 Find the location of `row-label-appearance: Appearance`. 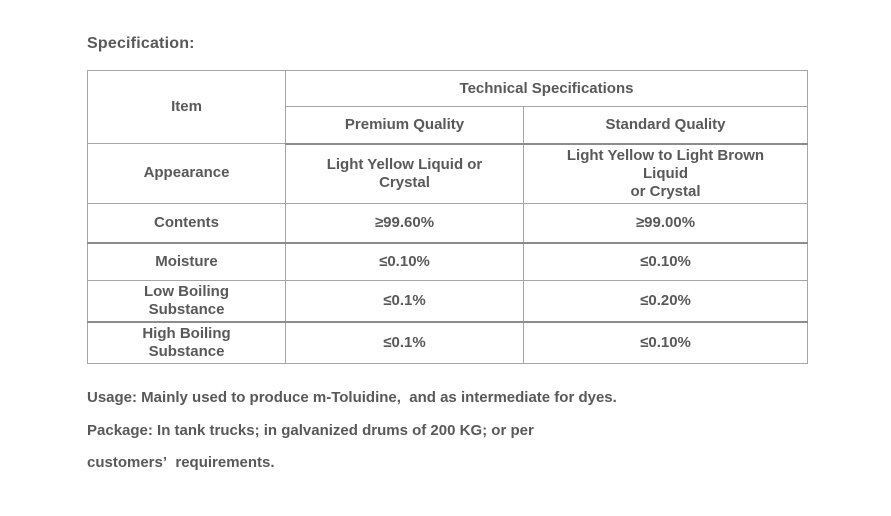

row-label-appearance: Appearance is located at coordinates (186, 173).